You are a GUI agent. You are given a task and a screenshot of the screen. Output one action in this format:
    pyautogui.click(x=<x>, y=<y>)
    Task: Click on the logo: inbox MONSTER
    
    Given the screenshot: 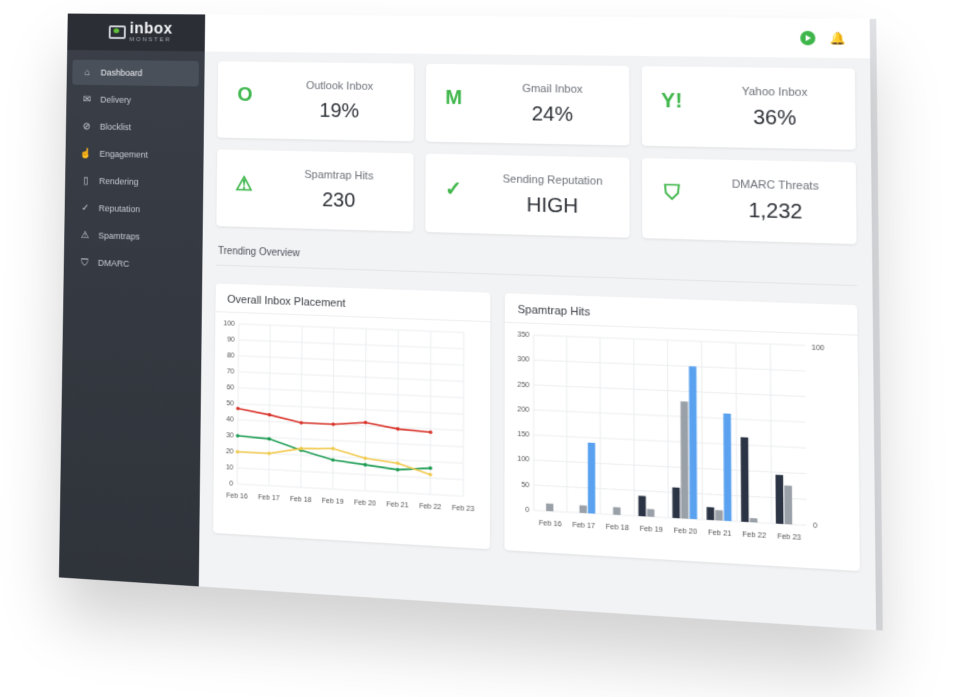 What is the action you would take?
    pyautogui.click(x=136, y=33)
    